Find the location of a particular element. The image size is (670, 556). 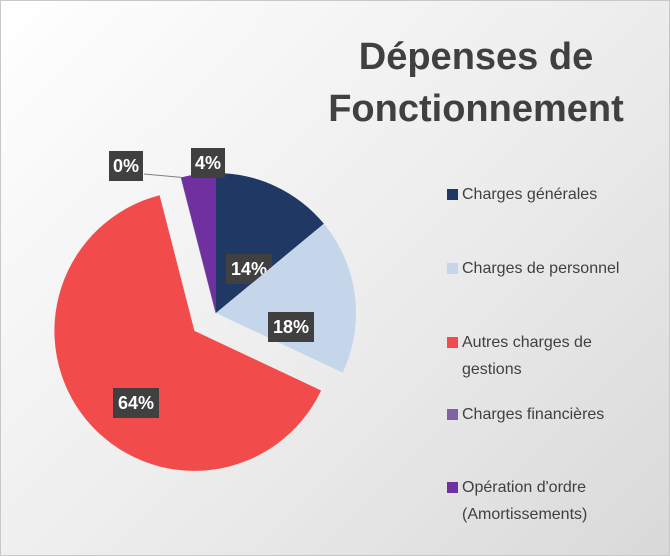

legend-label: Opération d'ordre (Amortissements) is located at coordinates (525, 501).